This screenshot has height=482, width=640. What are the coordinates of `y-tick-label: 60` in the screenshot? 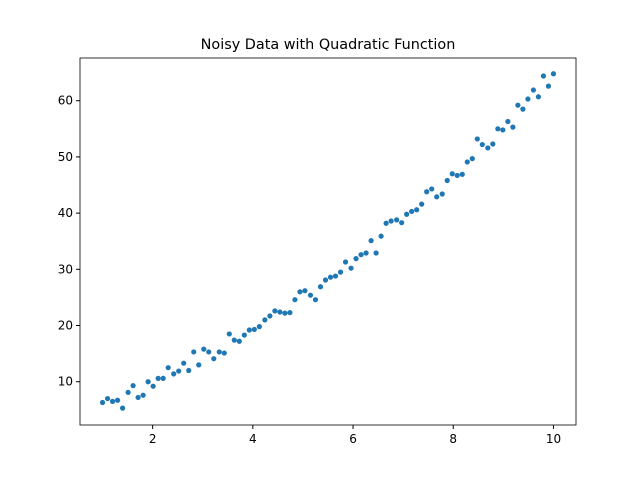 It's located at (65, 101).